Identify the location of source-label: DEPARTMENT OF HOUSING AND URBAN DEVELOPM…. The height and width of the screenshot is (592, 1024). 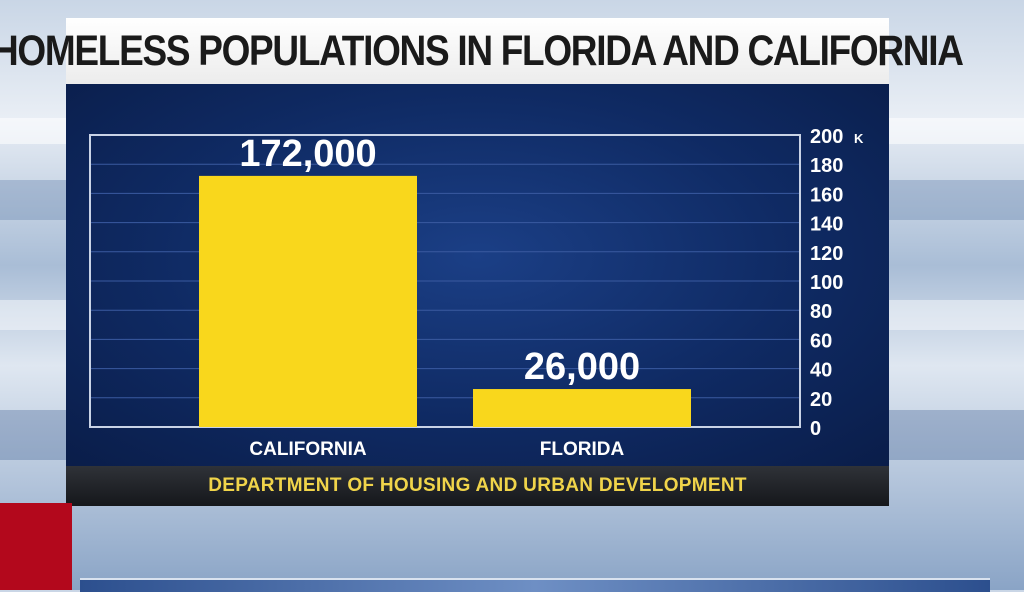
(477, 485).